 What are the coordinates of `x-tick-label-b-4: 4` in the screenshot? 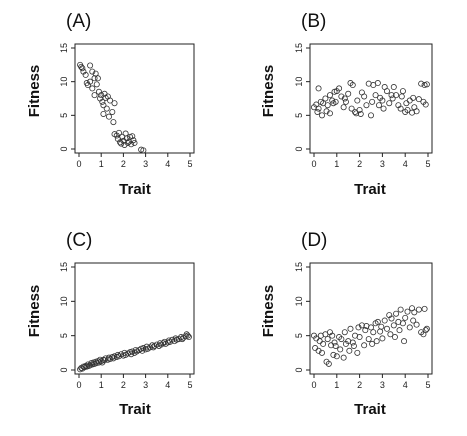 It's located at (405, 164).